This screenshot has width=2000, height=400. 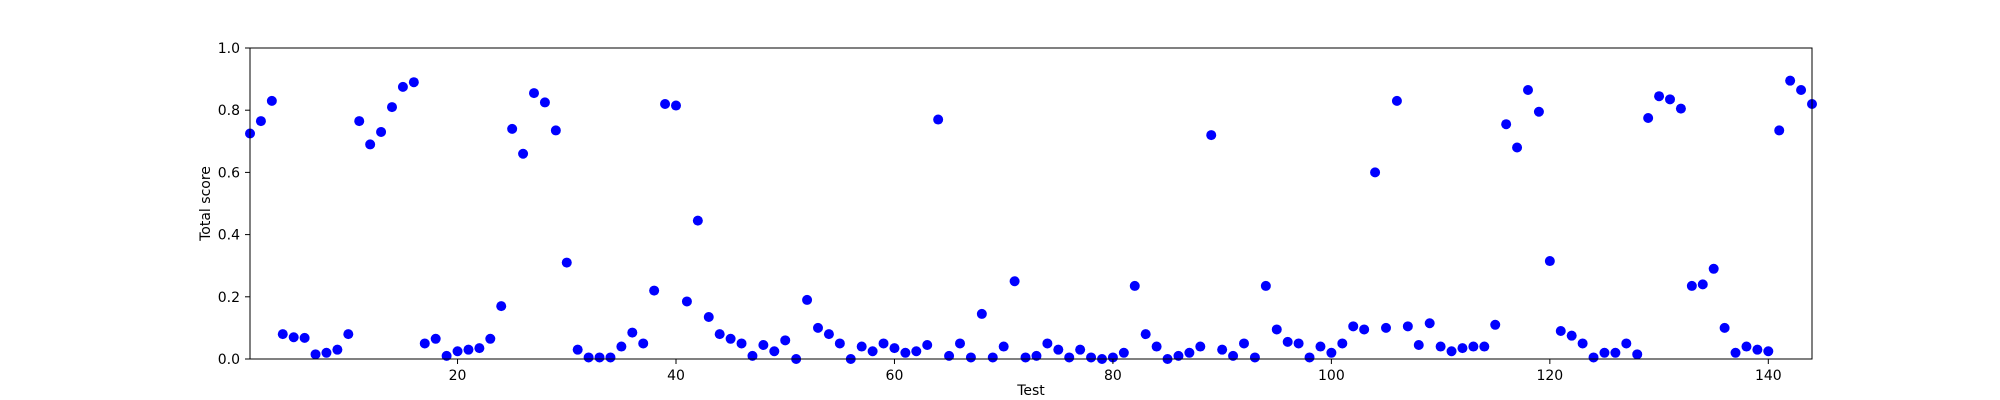 I want to click on y-tick-label: 1.0, so click(x=229, y=49).